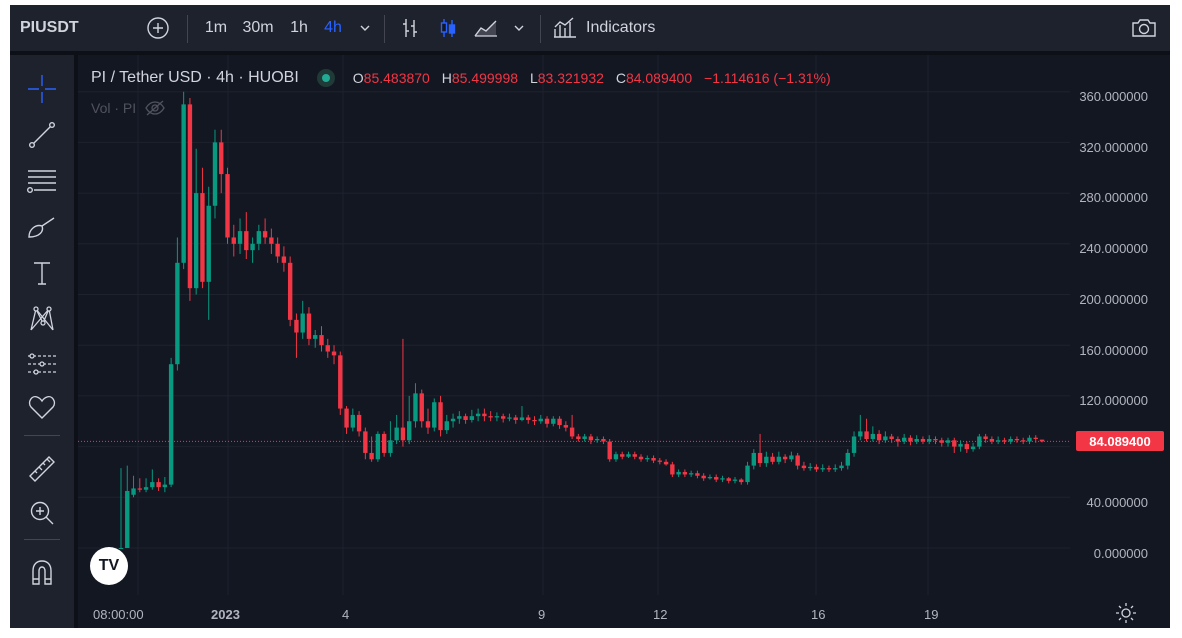 This screenshot has width=1182, height=638. Describe the element at coordinates (446, 78) in the screenshot. I see `high-label: H` at that location.